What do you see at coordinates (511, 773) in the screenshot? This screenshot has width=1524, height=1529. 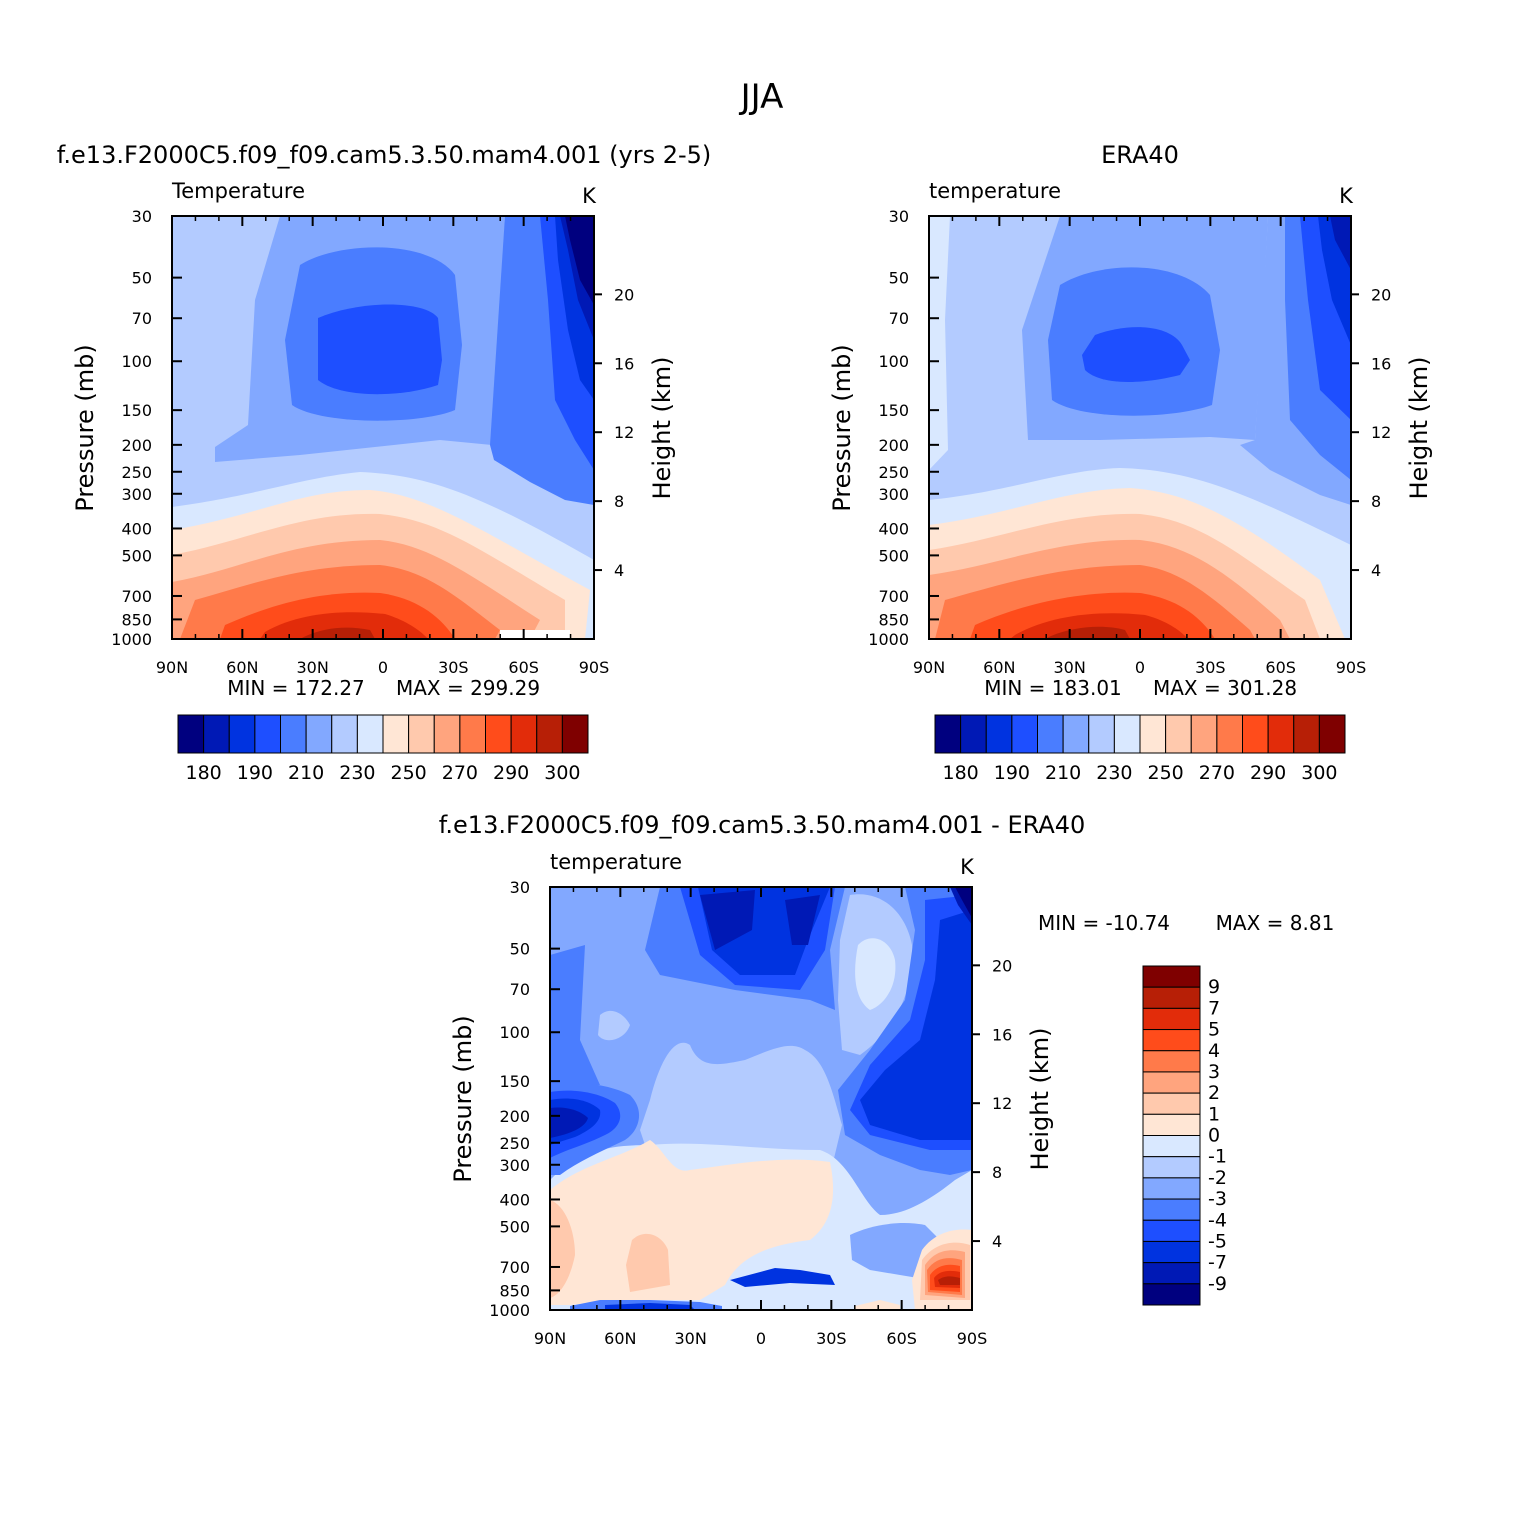 I see `colorbar-label: 290` at bounding box center [511, 773].